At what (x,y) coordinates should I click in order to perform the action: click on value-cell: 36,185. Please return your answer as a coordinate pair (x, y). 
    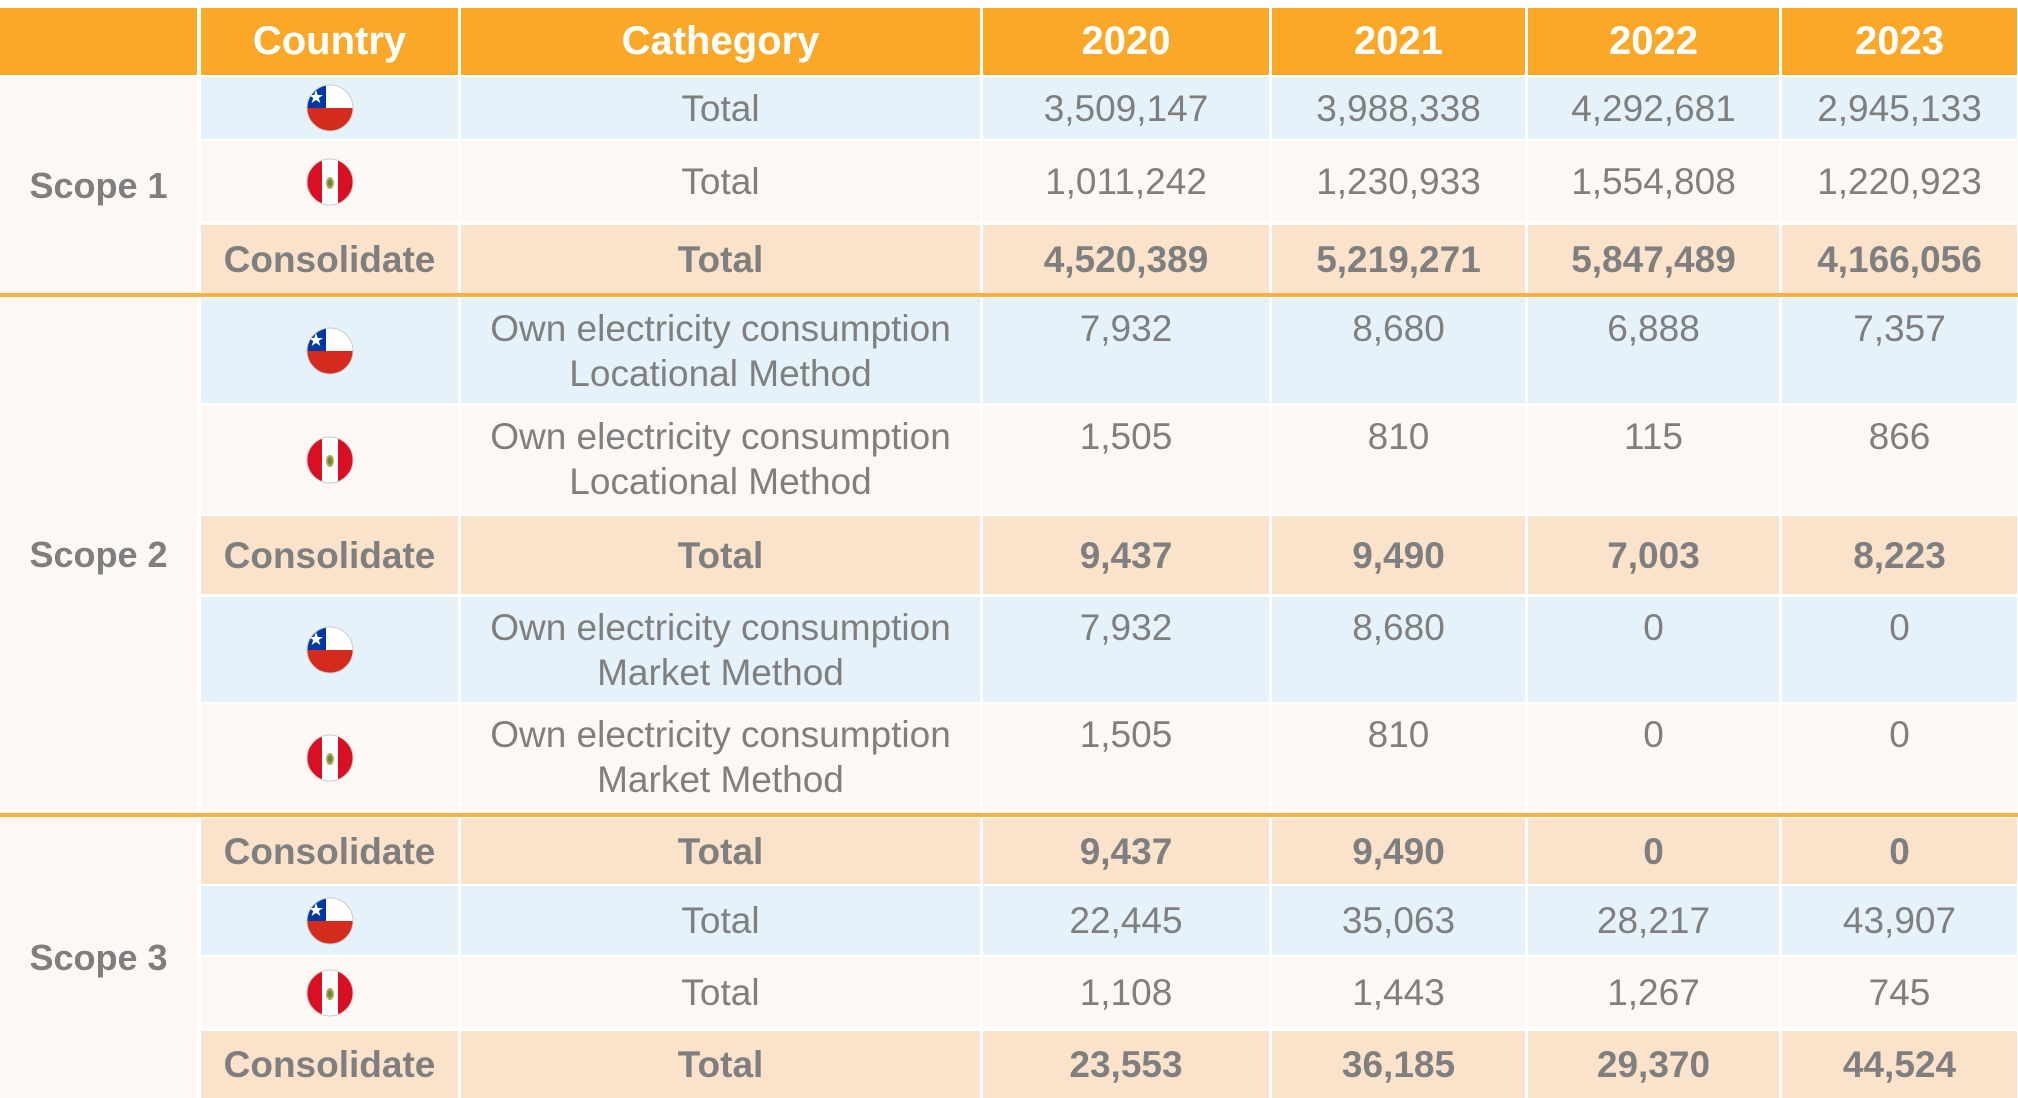
    Looking at the image, I should click on (1398, 1064).